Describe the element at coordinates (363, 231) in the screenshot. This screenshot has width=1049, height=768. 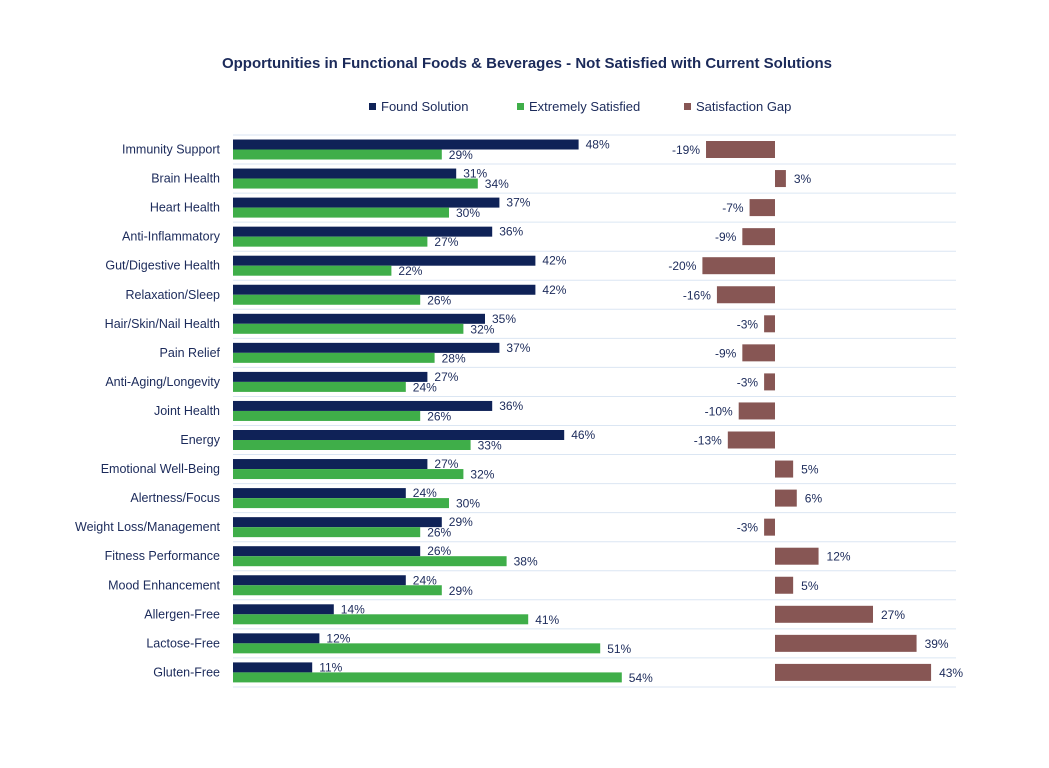
I see `bar-found-solution-anti-inflammatory` at that location.